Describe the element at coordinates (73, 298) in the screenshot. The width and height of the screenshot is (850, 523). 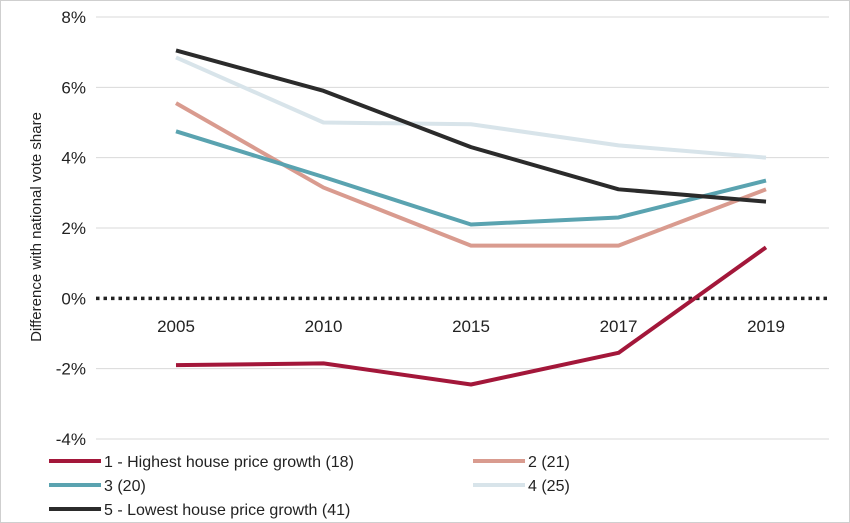
I see `y-tick-label: 0%` at that location.